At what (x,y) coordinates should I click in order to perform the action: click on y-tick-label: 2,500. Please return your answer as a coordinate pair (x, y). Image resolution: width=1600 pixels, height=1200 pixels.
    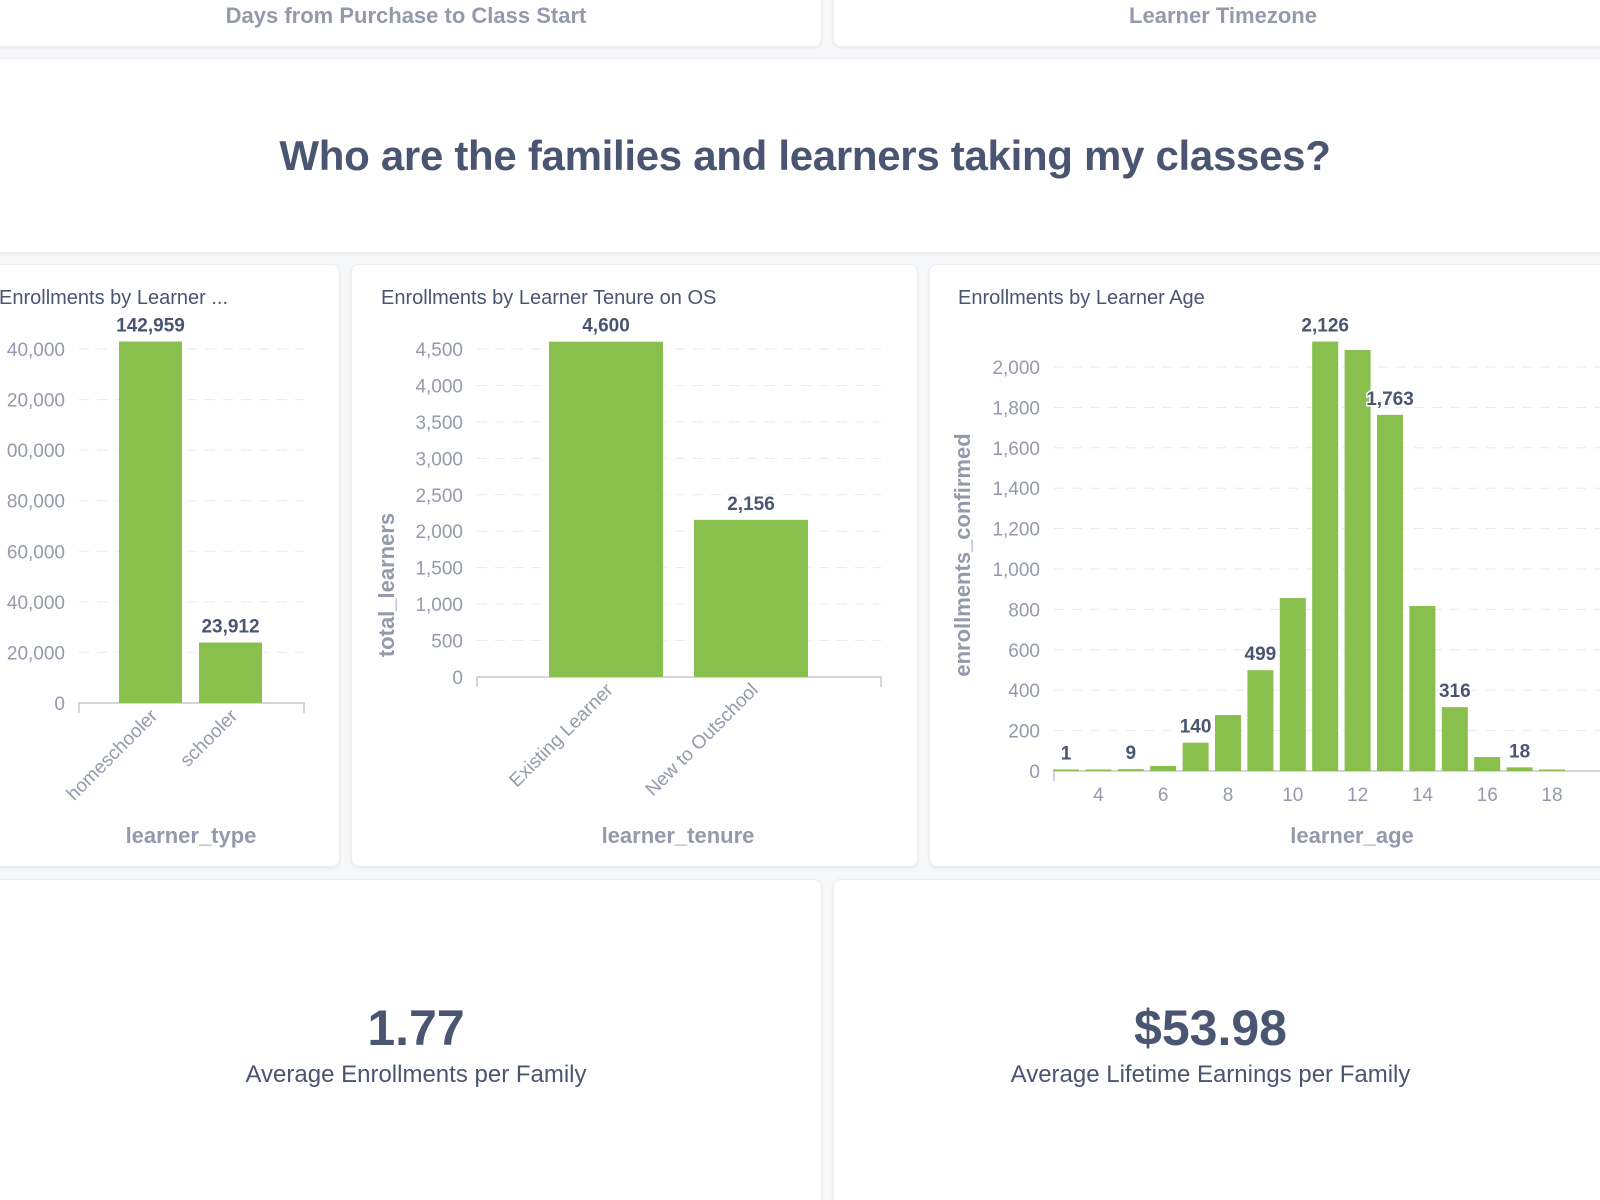
    Looking at the image, I should click on (439, 496).